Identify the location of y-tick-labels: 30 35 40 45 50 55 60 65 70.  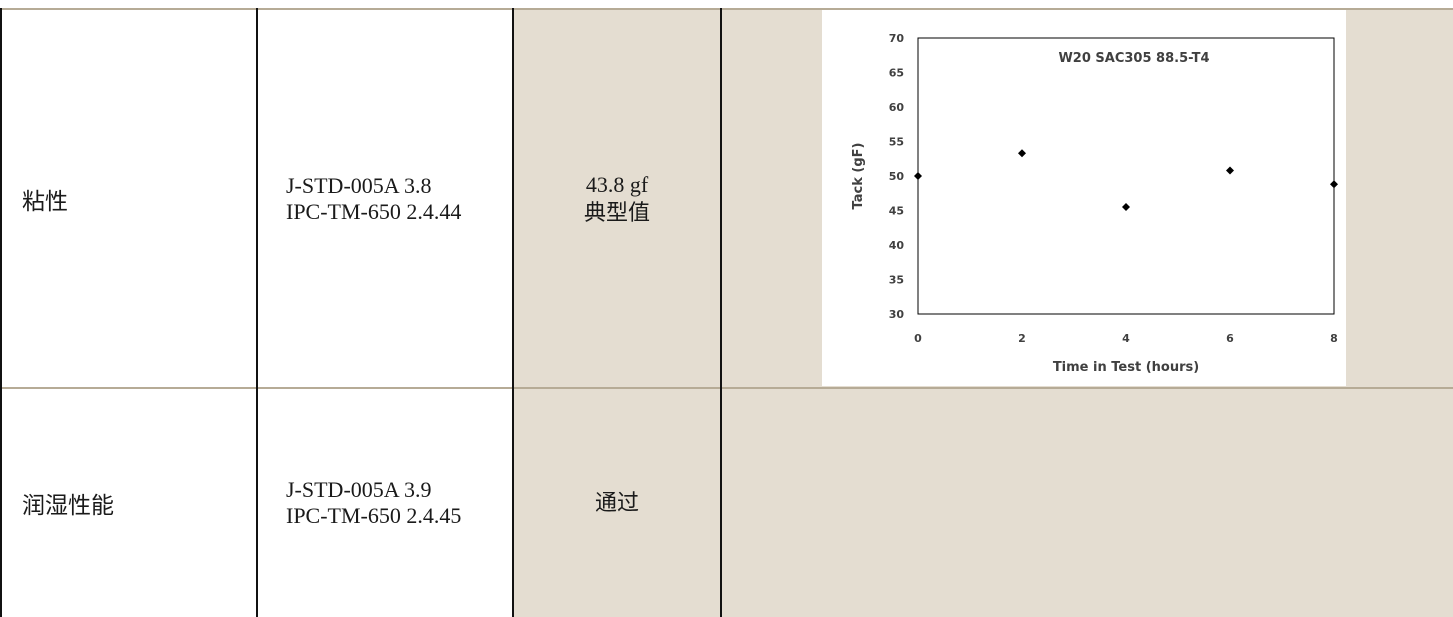
(897, 176).